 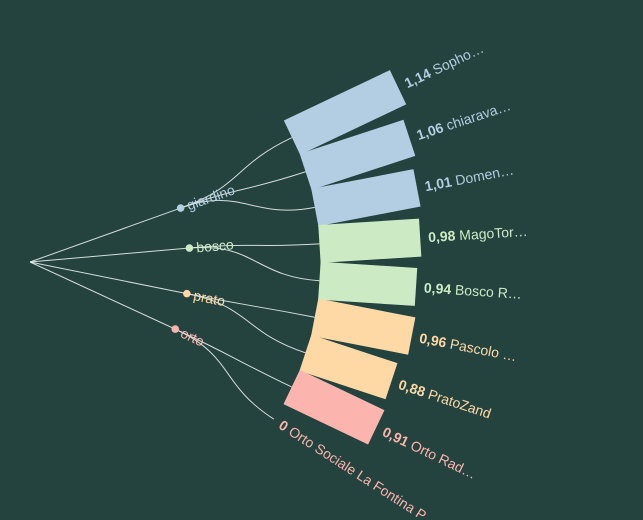 I want to click on category-node-orto, so click(x=175, y=329).